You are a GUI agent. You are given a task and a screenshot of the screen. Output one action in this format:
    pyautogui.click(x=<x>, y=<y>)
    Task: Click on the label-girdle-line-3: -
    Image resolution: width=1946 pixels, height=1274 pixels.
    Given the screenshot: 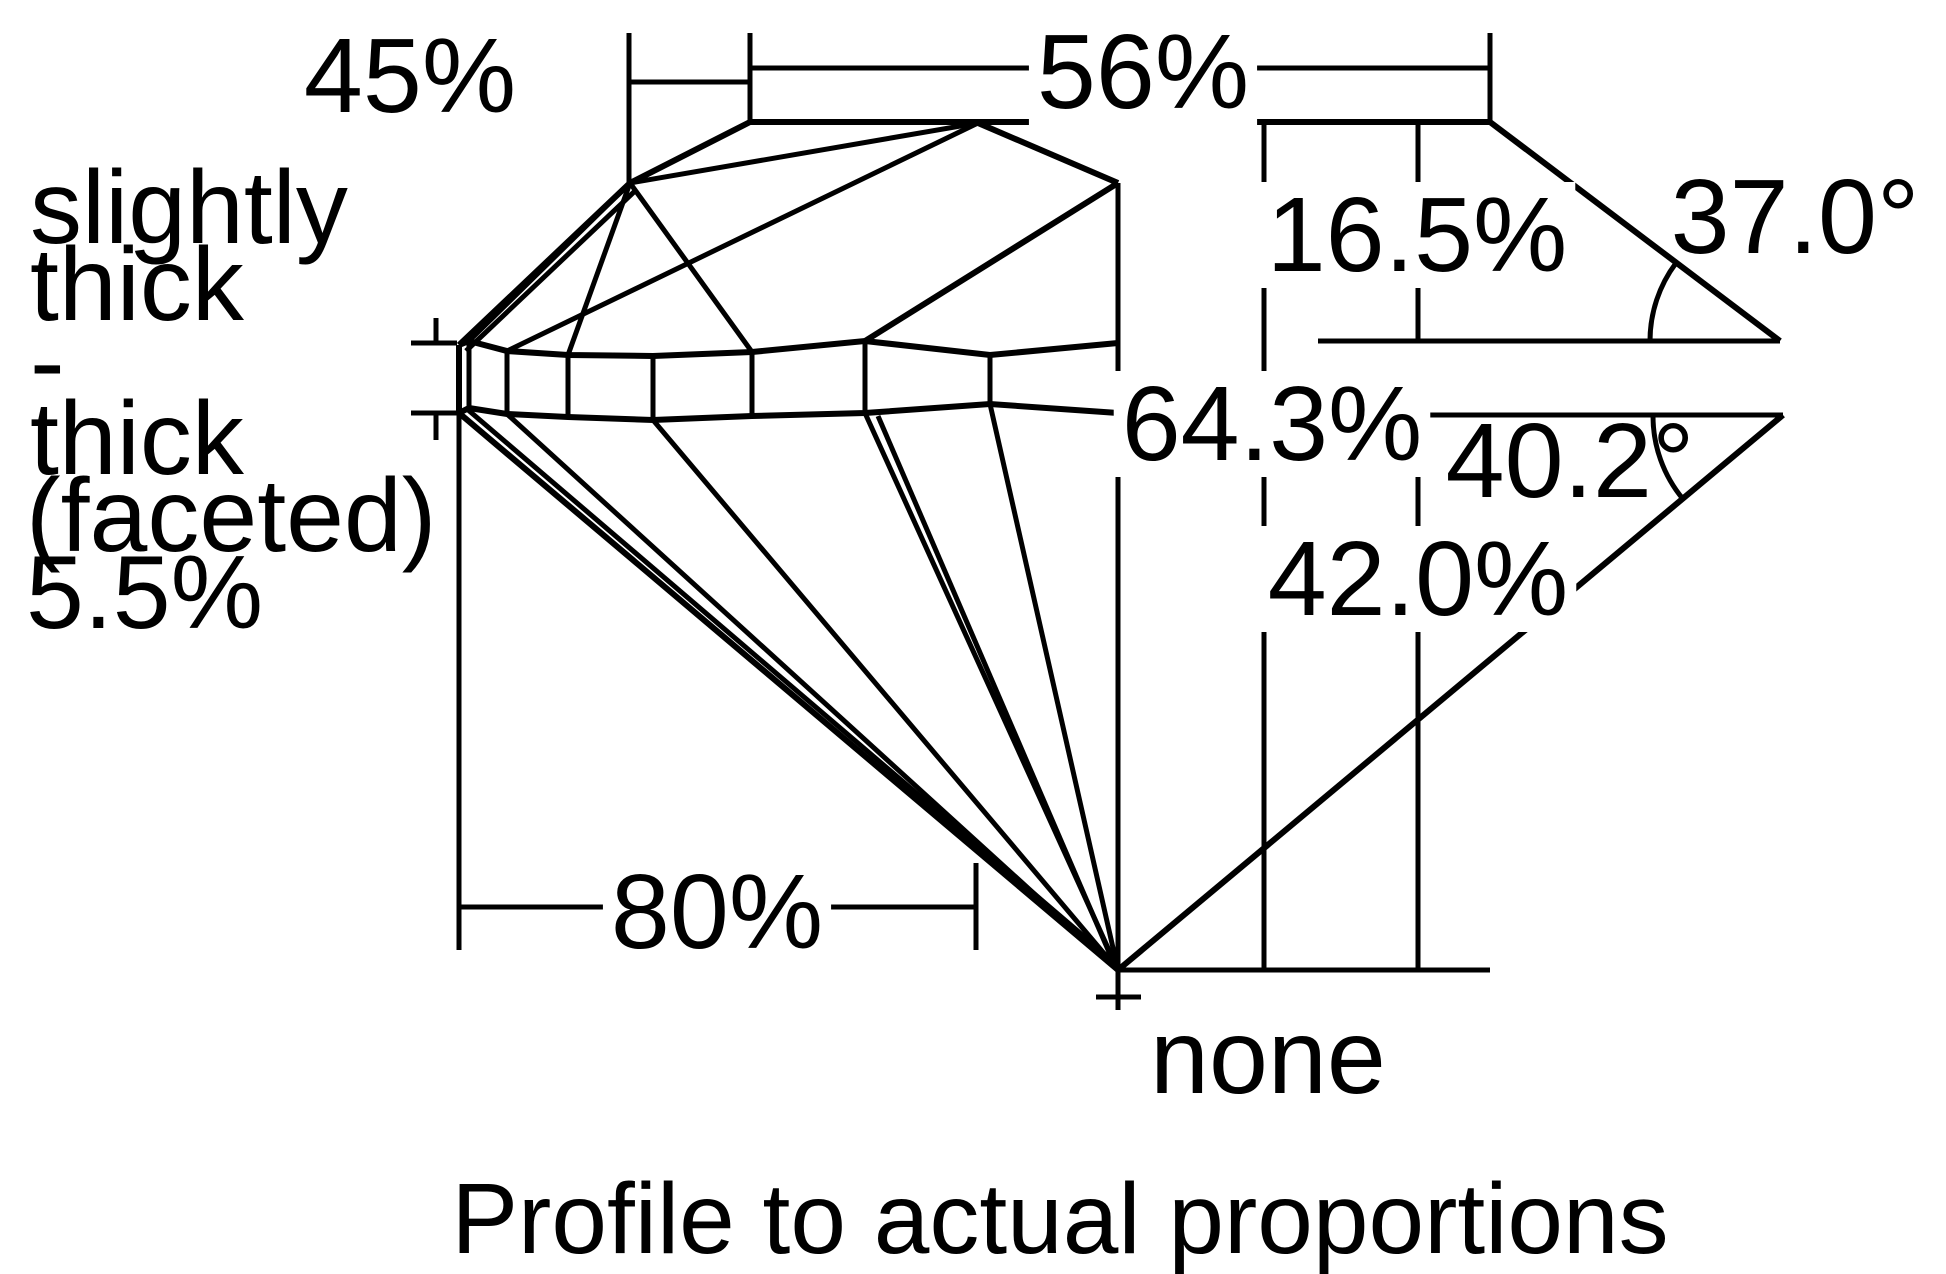 What is the action you would take?
    pyautogui.click(x=47, y=362)
    